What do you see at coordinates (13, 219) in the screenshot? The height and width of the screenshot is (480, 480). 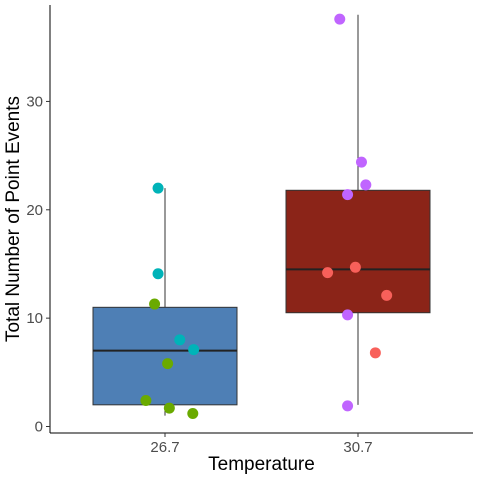 I see `y-axis-title: Total Number of Point Events` at bounding box center [13, 219].